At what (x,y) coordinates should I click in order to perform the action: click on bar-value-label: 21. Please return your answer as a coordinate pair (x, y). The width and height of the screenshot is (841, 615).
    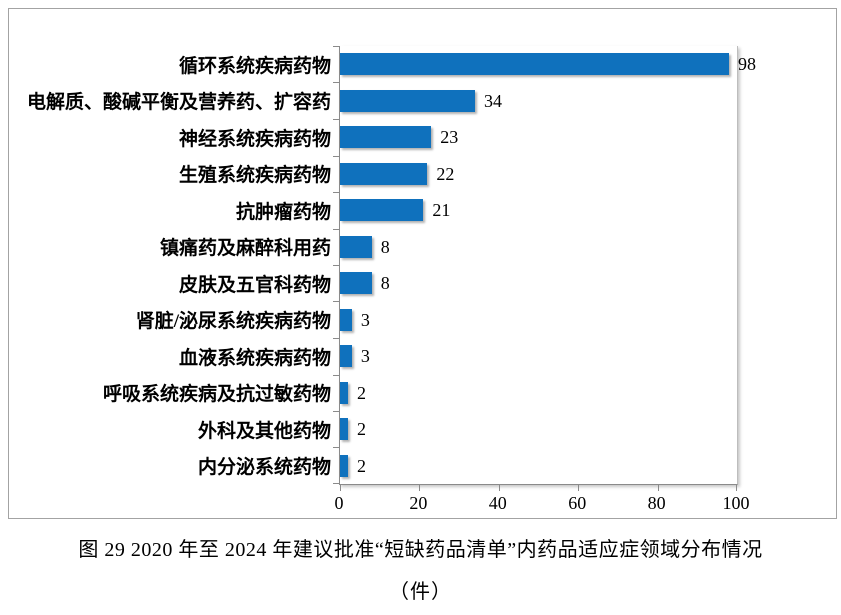
    Looking at the image, I should click on (441, 210).